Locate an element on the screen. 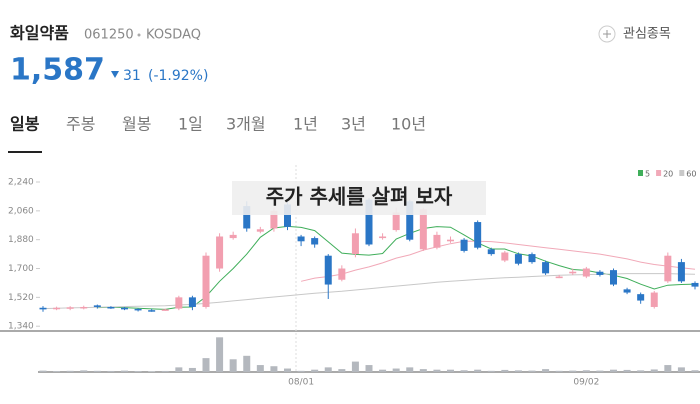 This screenshot has height=404, width=700. separator is located at coordinates (139, 35).